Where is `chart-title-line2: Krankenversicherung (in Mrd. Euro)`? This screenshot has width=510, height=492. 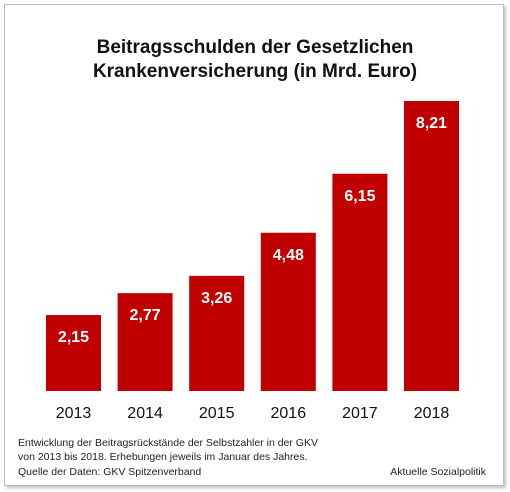
chart-title-line2: Krankenversicherung (in Mrd. Euro) is located at coordinates (255, 71).